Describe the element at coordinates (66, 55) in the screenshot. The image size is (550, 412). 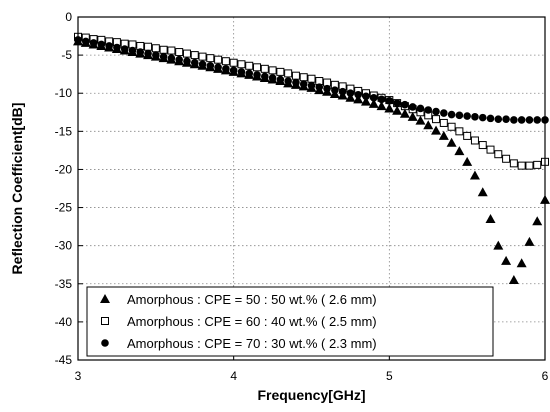
I see `y-tick-label: -5` at that location.